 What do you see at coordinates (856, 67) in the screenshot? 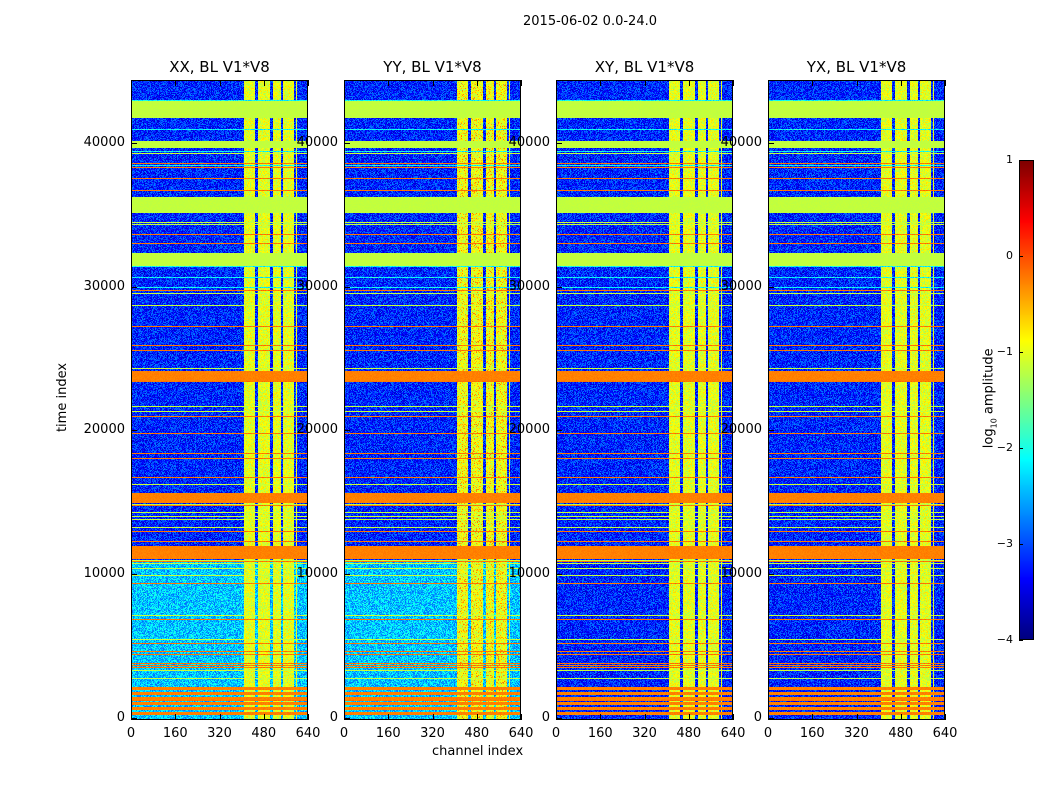
I see `panel-title: YX, BL V1*V8` at bounding box center [856, 67].